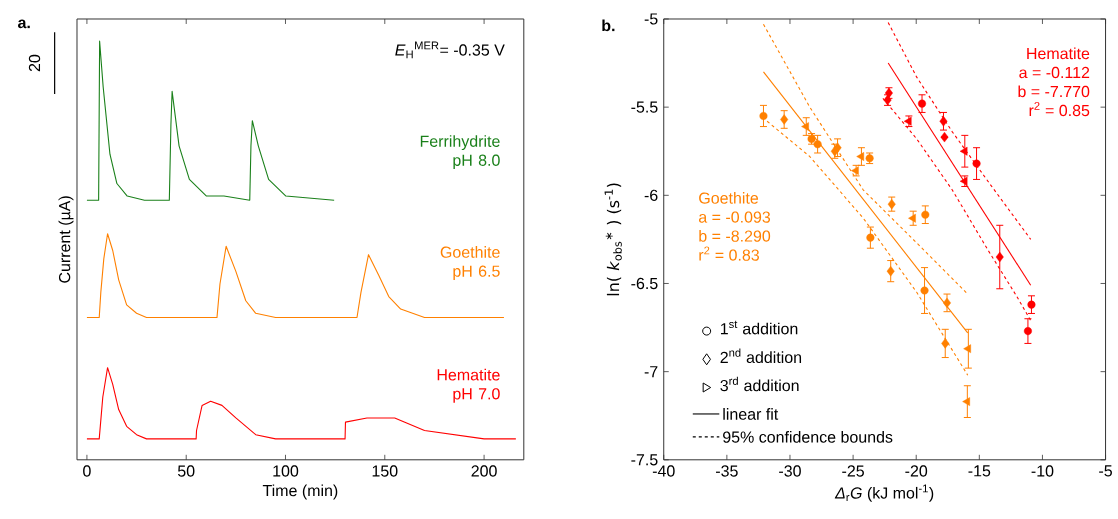 The image size is (1118, 519). I want to click on annotation: b = -7.770, so click(1054, 91).